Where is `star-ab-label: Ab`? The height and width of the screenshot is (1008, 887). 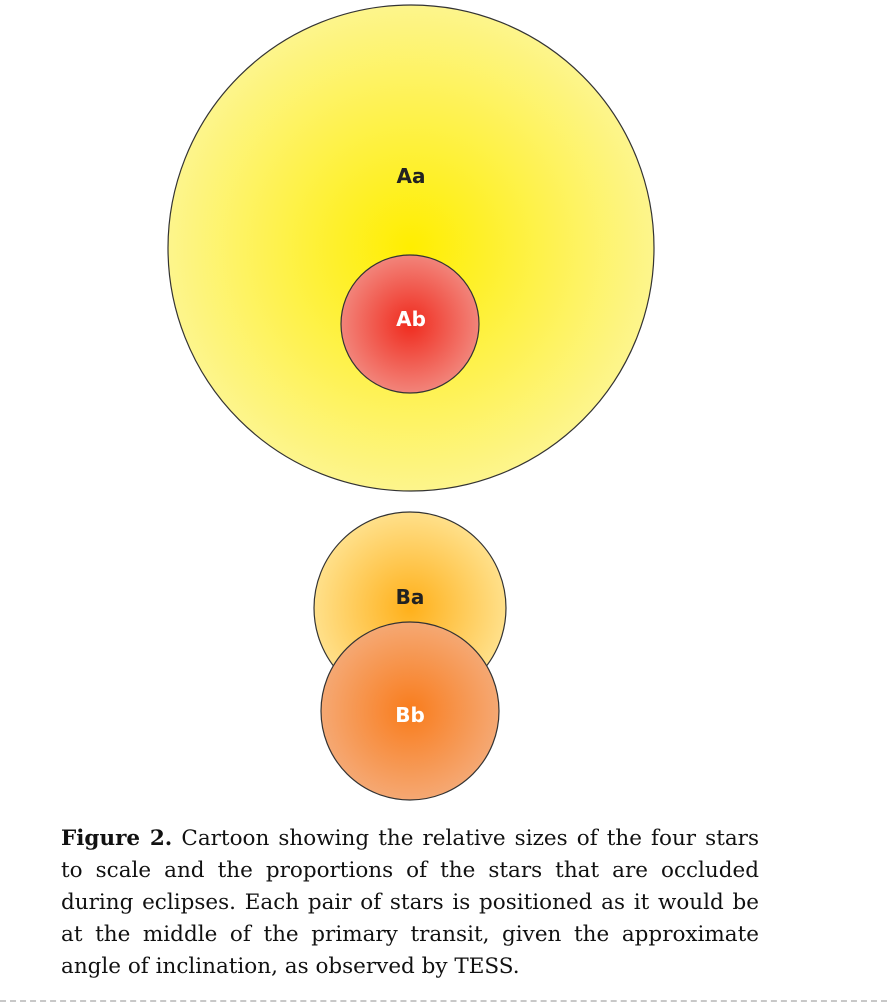 star-ab-label: Ab is located at coordinates (411, 319).